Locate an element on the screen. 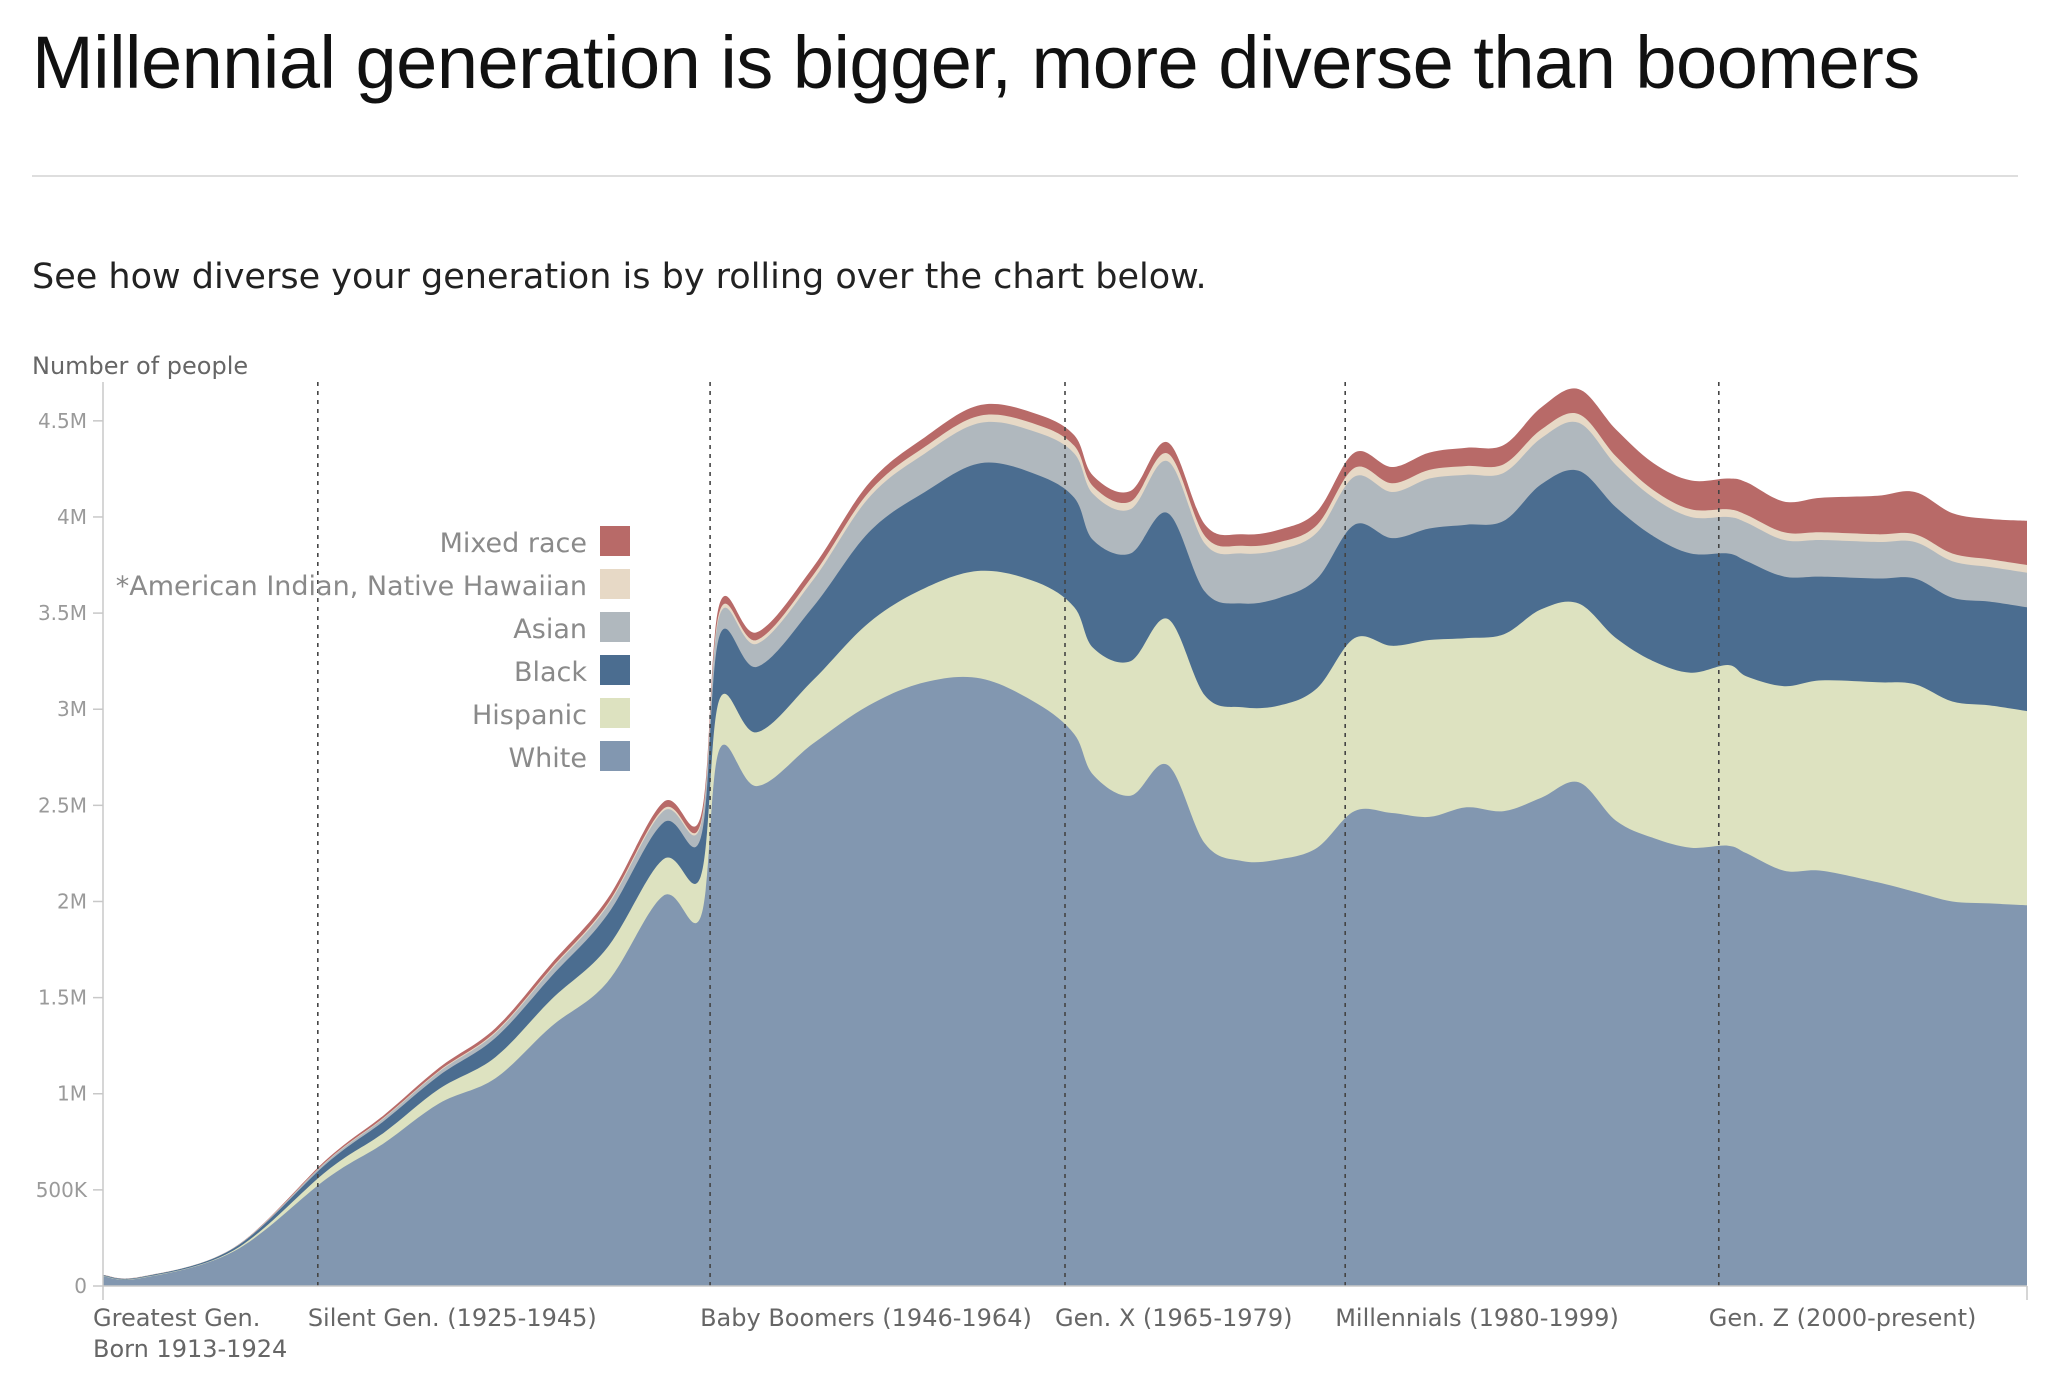 The image size is (2046, 1376). y-tick-label: 4.5M is located at coordinates (62, 421).